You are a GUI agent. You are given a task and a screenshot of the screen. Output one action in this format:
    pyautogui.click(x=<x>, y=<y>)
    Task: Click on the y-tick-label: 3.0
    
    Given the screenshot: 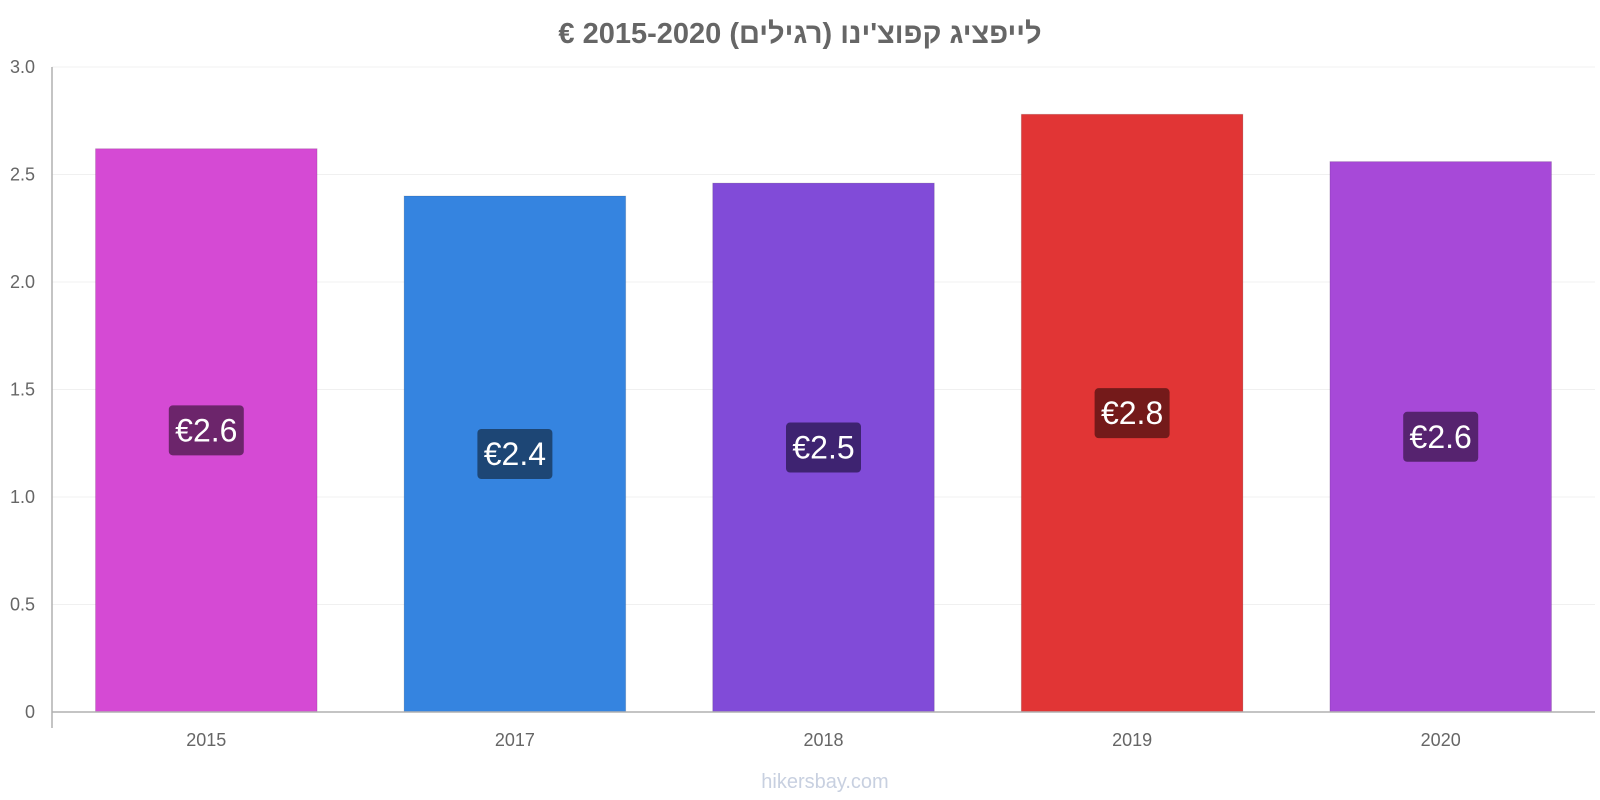 What is the action you would take?
    pyautogui.click(x=22, y=67)
    